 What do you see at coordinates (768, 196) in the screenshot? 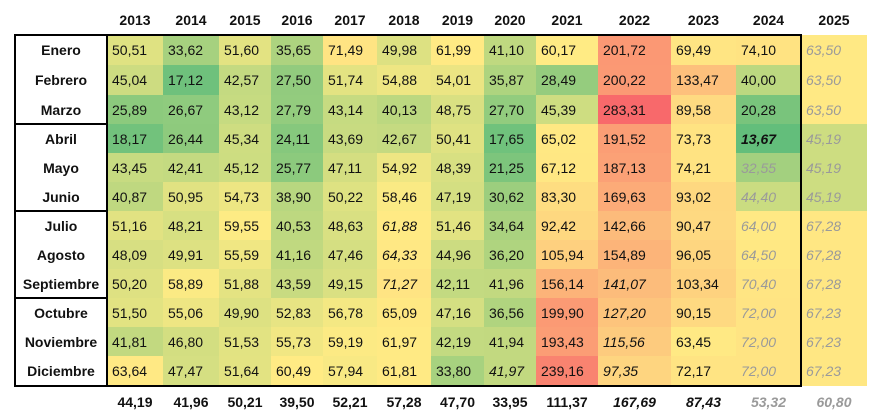
I see `heatmap-cell: 44,40` at bounding box center [768, 196].